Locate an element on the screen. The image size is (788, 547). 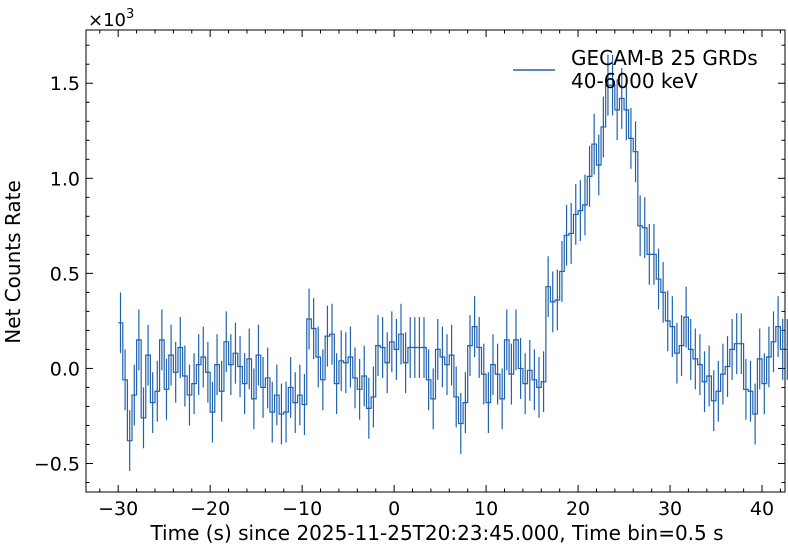
y-tick-labels: −0.5 0.0 0.5 1.0 1.5 is located at coordinates (57, 274).